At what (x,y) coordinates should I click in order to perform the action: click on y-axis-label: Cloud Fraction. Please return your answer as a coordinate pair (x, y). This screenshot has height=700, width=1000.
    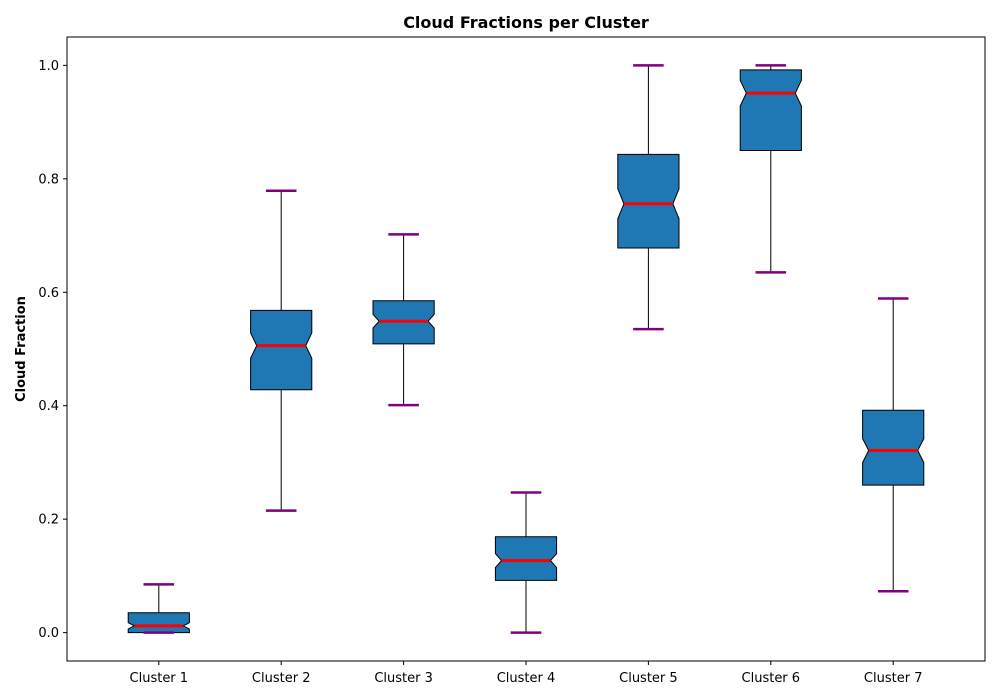
    Looking at the image, I should click on (21, 349).